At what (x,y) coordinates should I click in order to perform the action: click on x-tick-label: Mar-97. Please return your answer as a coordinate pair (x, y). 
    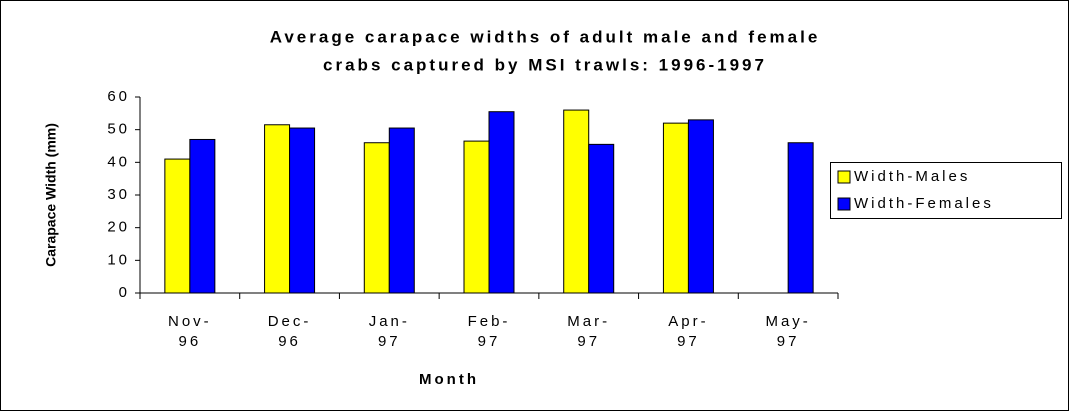
    Looking at the image, I should click on (589, 331).